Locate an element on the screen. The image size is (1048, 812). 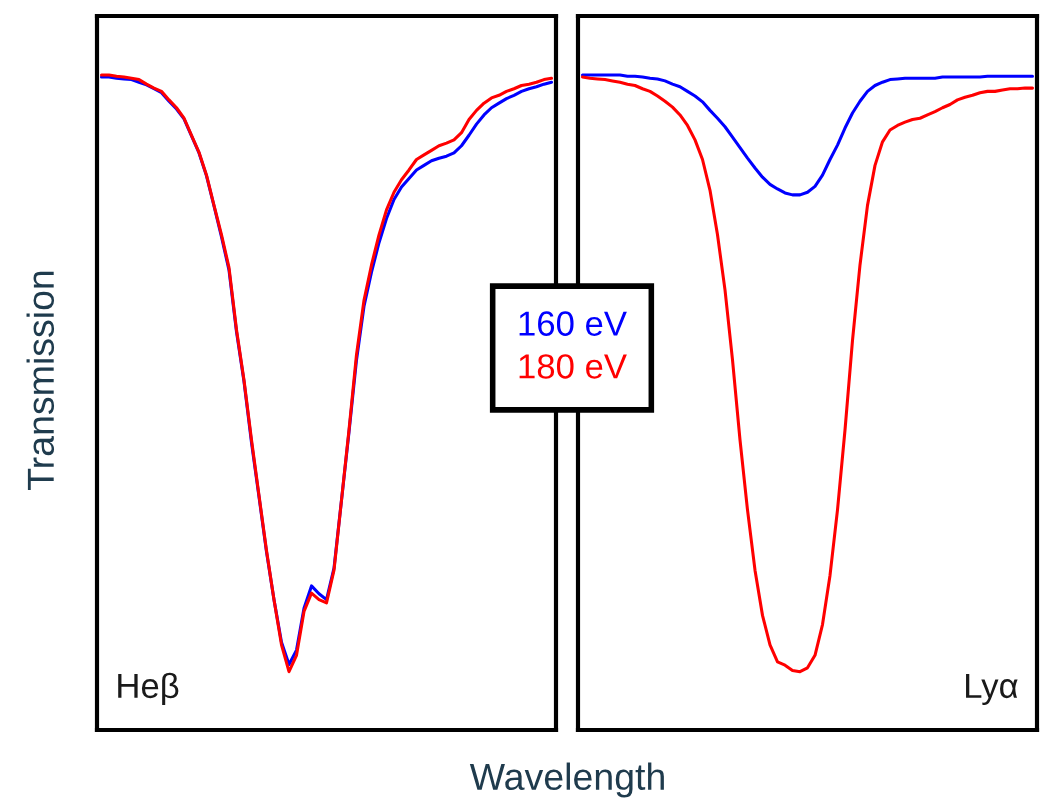
annotation: Lyα is located at coordinates (992, 689).